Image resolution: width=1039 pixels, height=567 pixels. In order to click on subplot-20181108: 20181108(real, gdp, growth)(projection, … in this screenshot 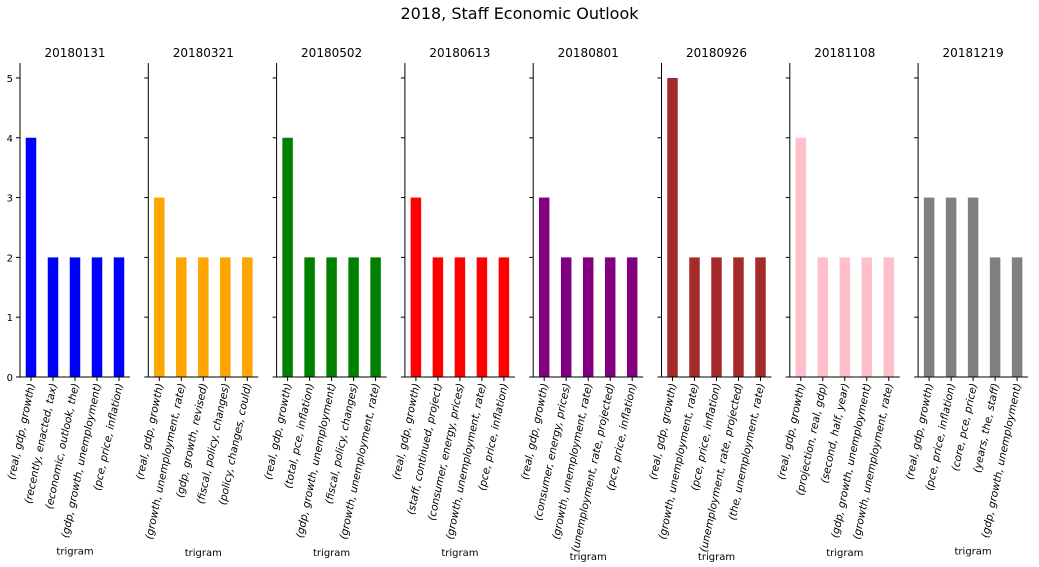, I will do `click(838, 302)`.